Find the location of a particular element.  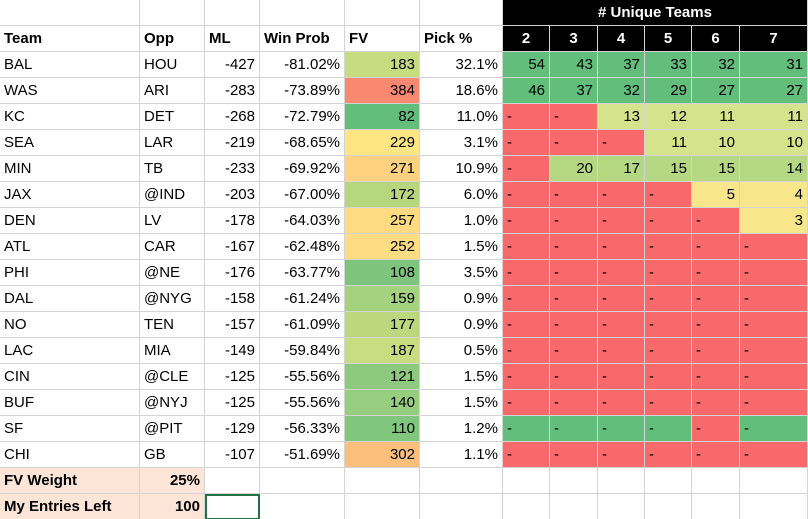

unique-cell: 27 is located at coordinates (774, 91).